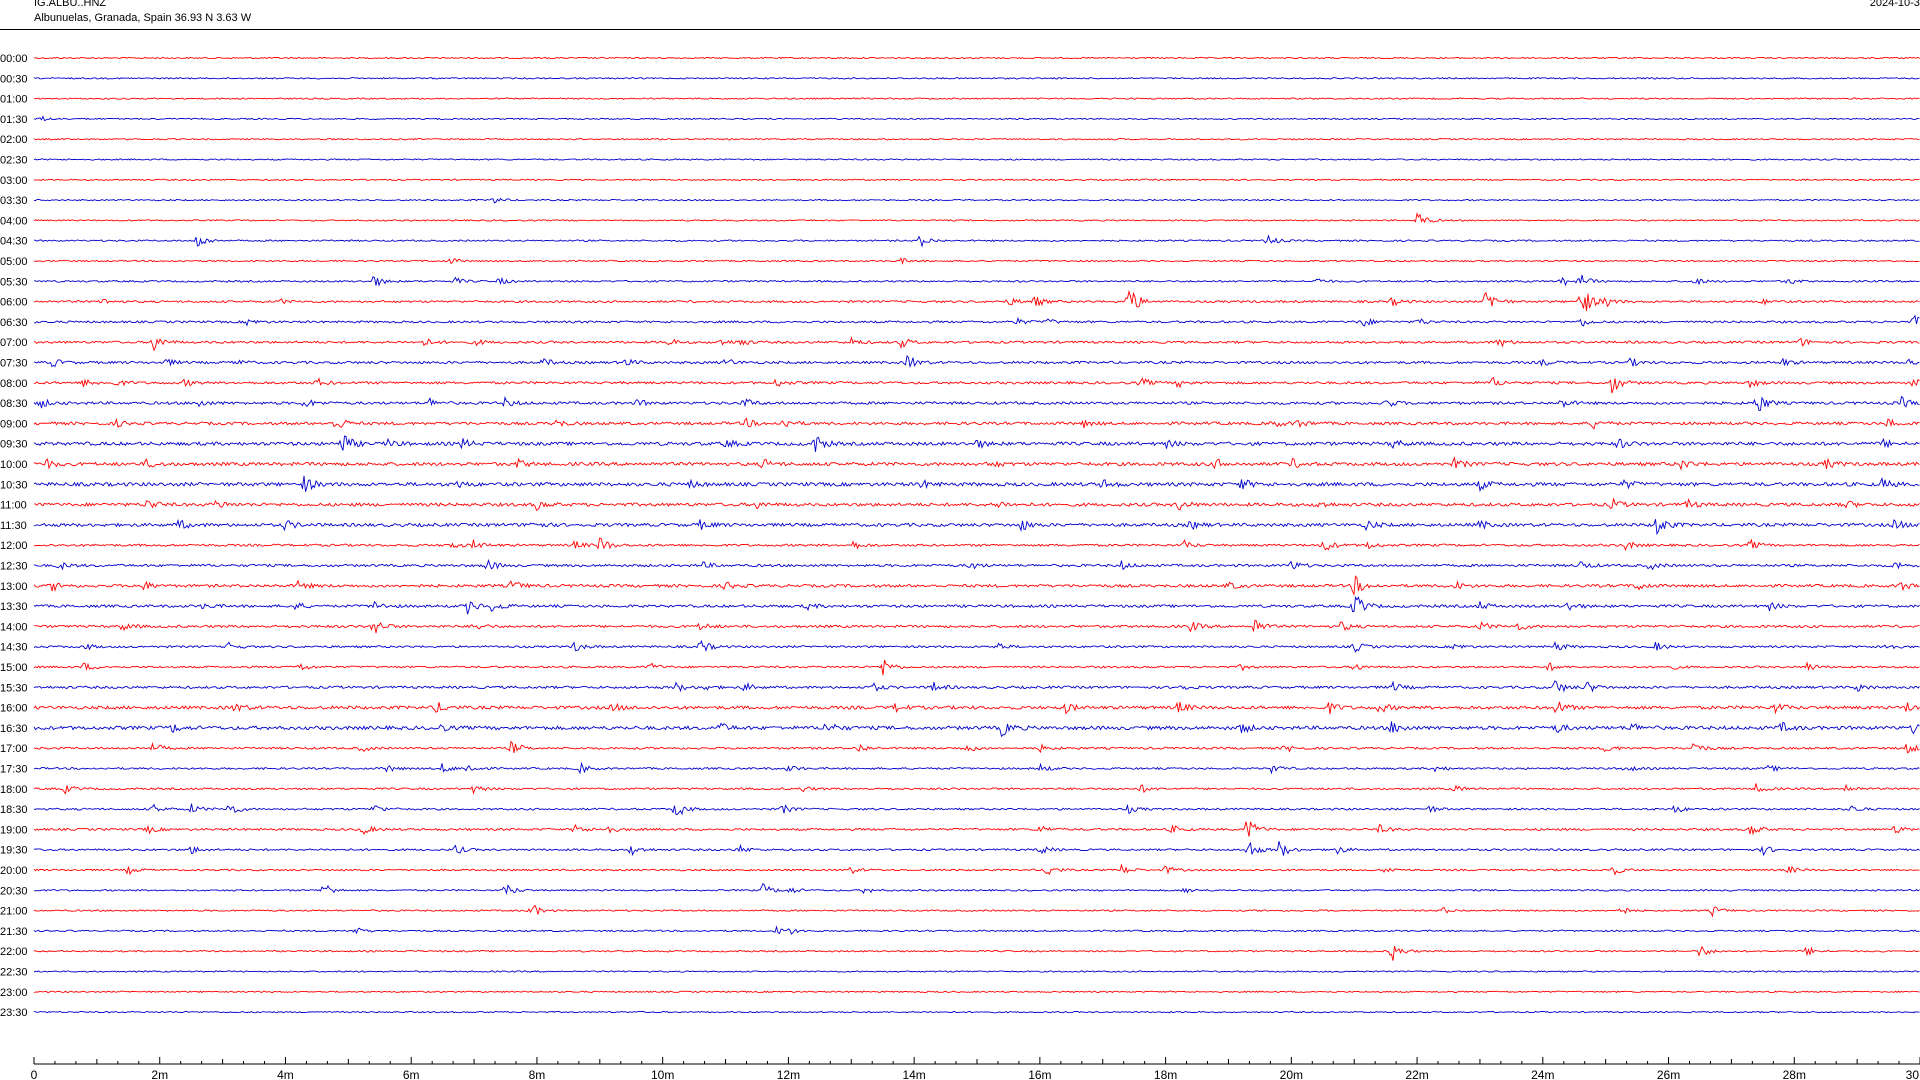 Image resolution: width=1920 pixels, height=1080 pixels. What do you see at coordinates (14, 770) in the screenshot?
I see `row-time-label: 17:30` at bounding box center [14, 770].